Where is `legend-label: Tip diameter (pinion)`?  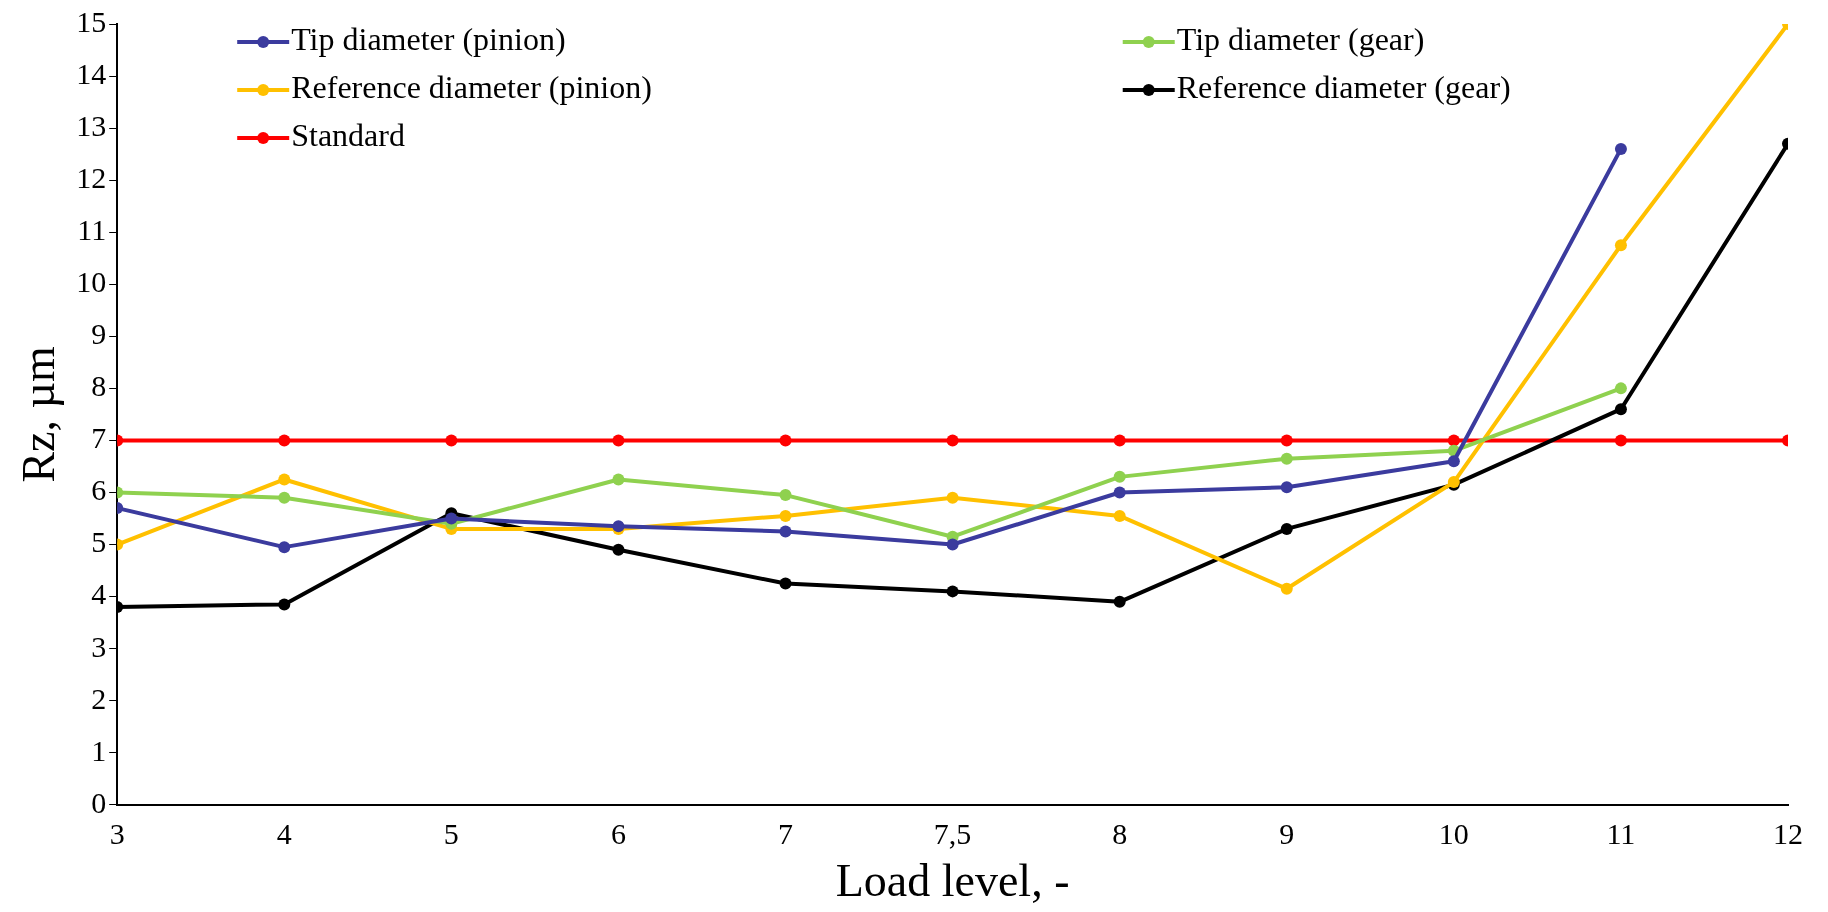
legend-label: Tip diameter (pinion) is located at coordinates (428, 39).